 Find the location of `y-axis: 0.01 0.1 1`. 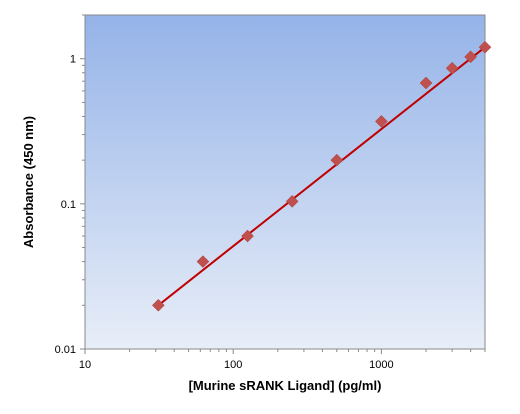

y-axis: 0.01 0.1 1 is located at coordinates (70, 185).